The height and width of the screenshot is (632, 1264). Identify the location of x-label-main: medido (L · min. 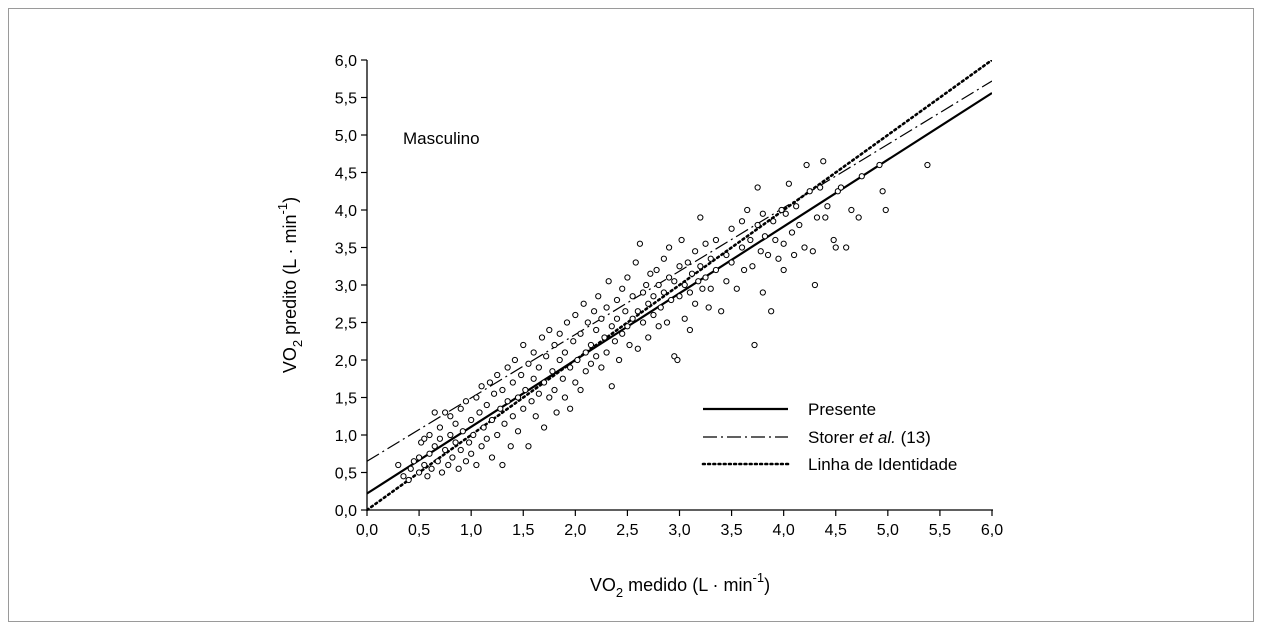
(687, 585).